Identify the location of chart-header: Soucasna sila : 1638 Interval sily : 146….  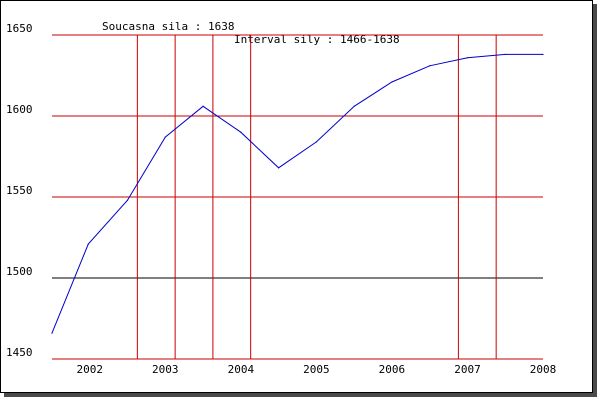
(296, 33).